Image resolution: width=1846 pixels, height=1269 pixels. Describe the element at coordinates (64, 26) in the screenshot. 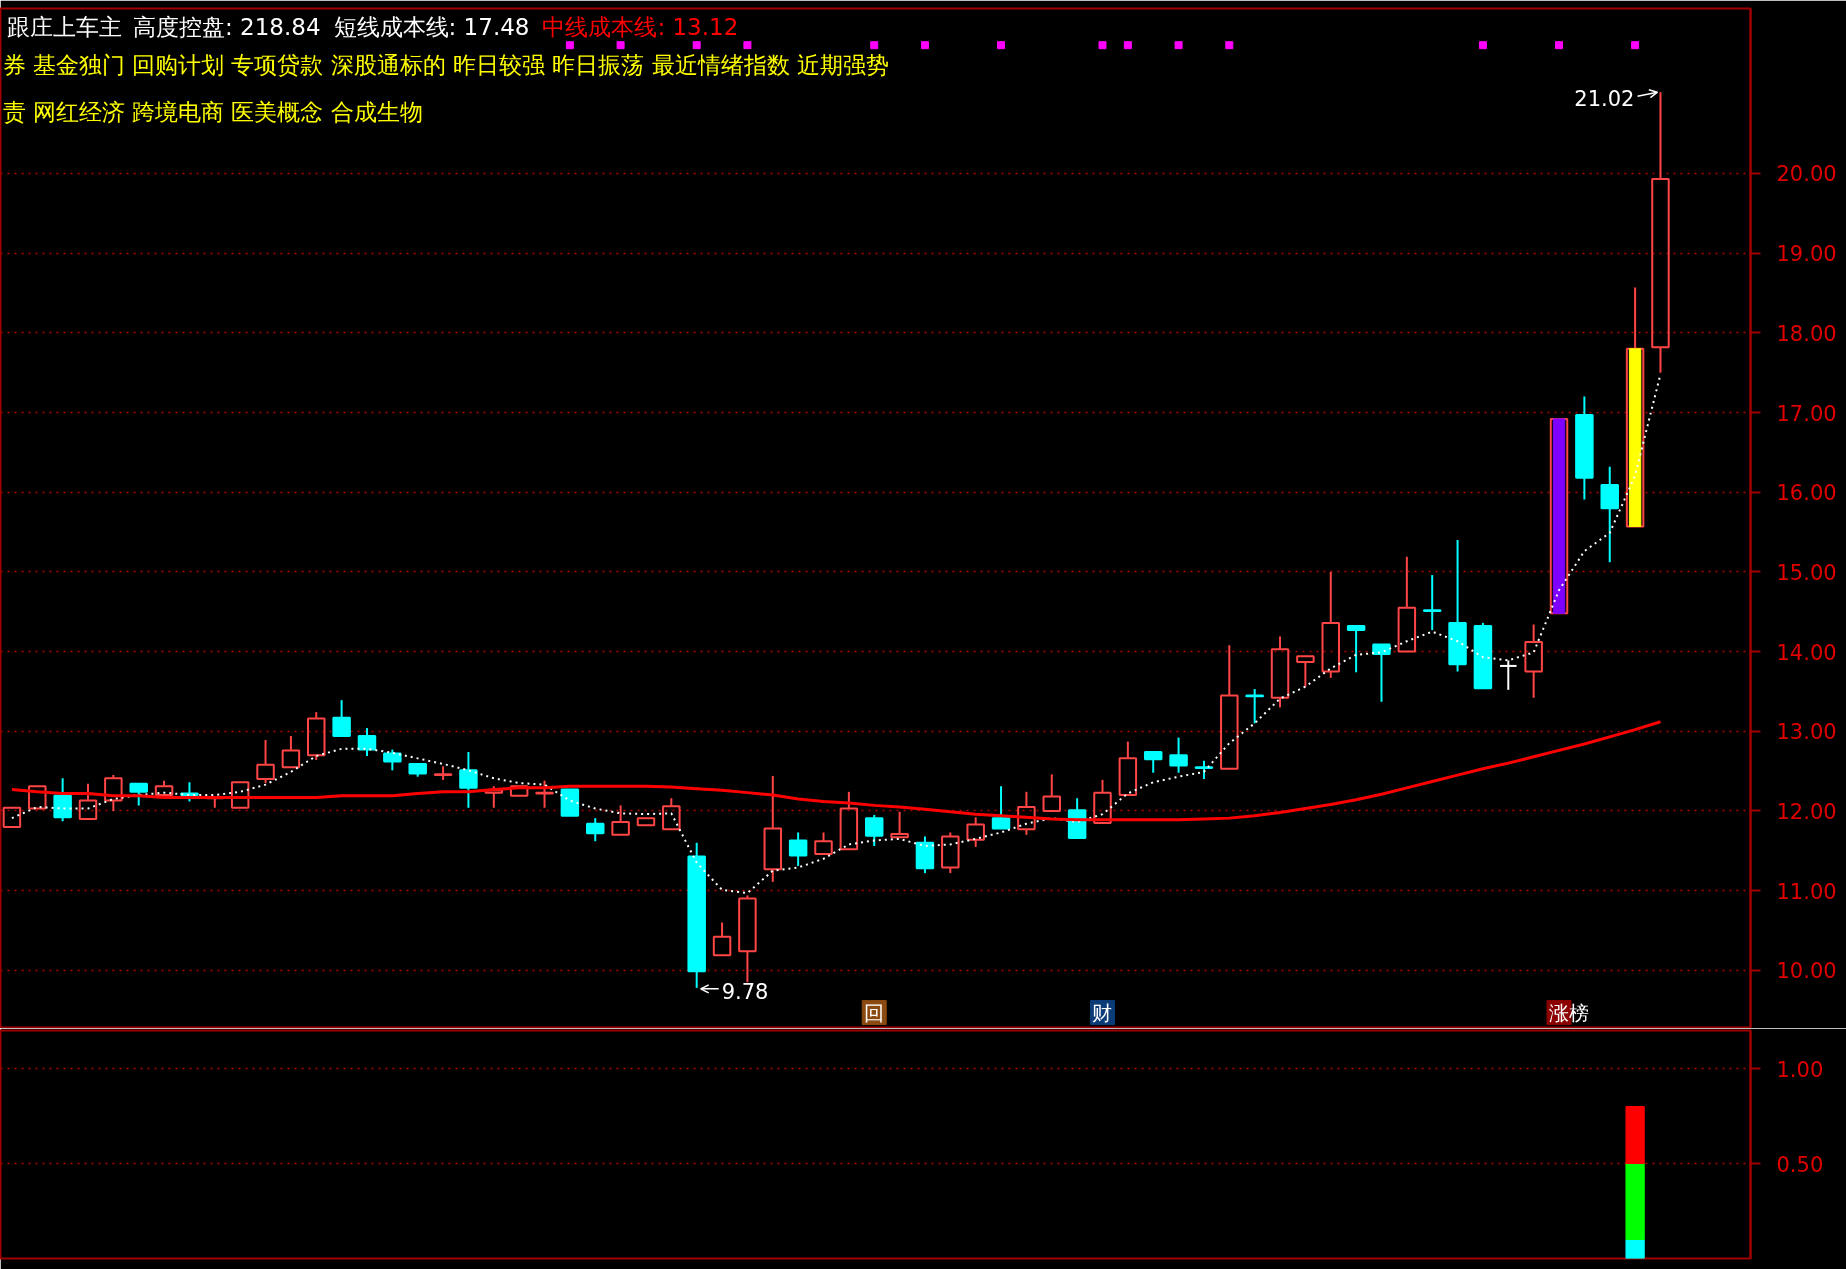

I see `chart-title: 跟庄上车主` at that location.